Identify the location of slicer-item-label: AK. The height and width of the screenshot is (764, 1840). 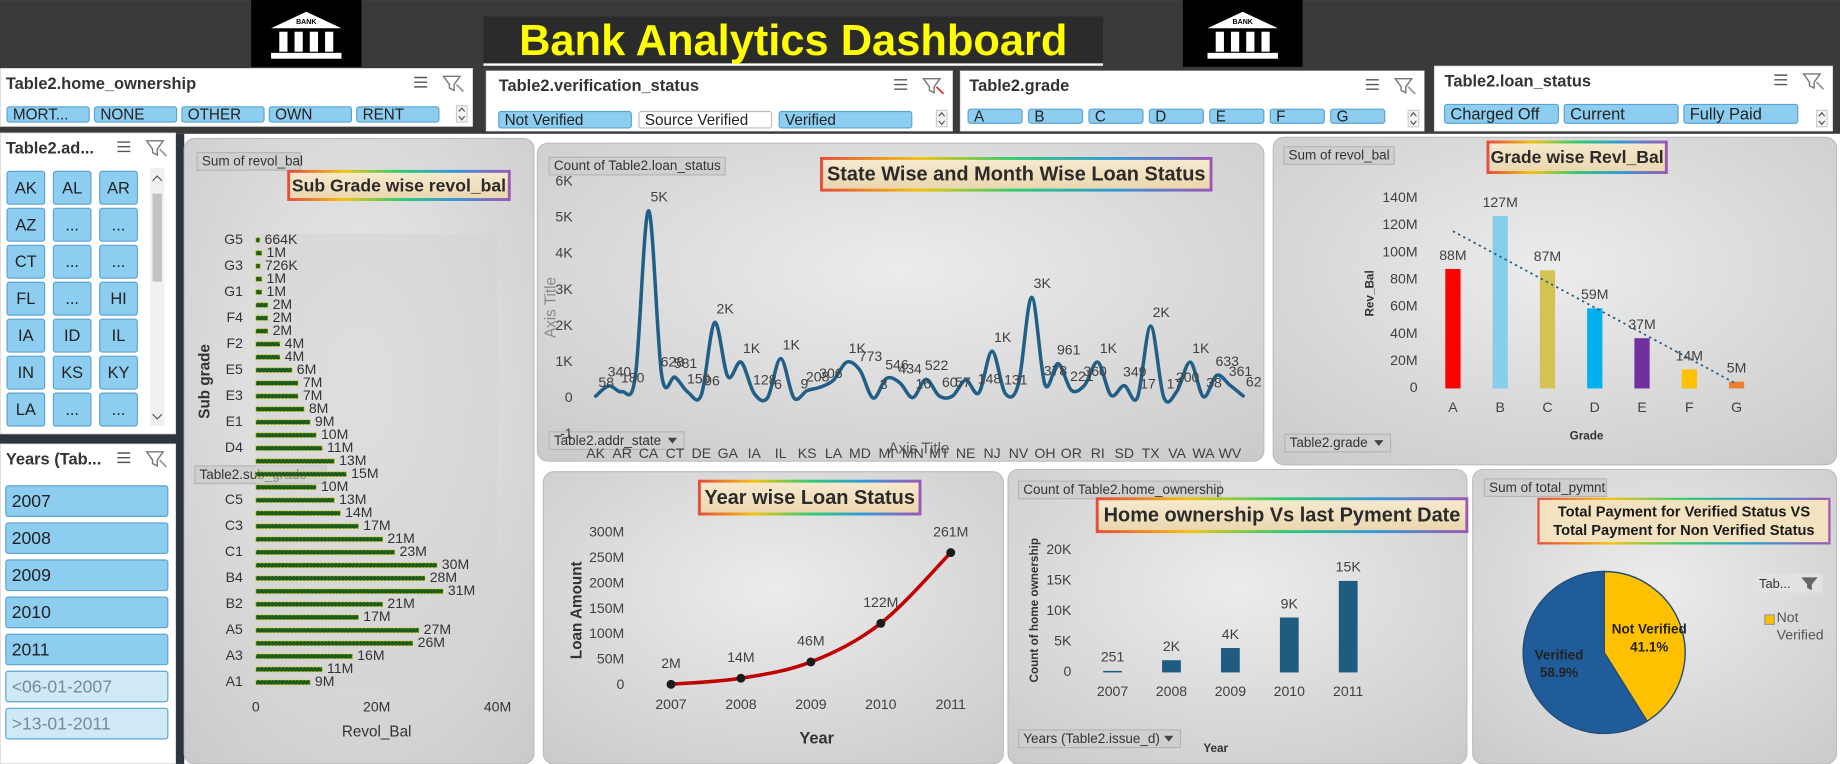
(26, 188).